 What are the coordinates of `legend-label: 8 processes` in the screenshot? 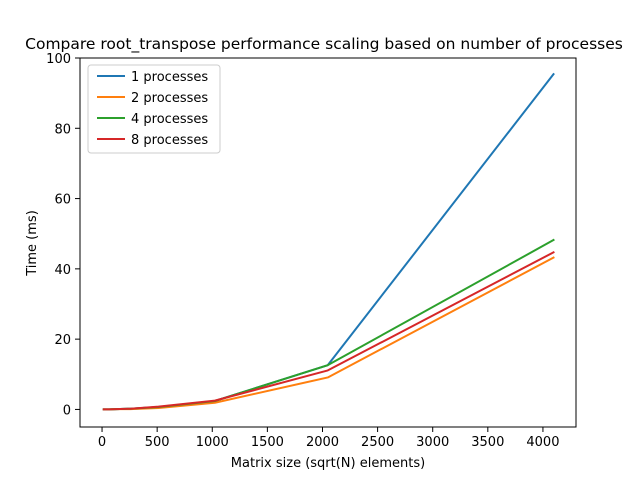 It's located at (169, 140).